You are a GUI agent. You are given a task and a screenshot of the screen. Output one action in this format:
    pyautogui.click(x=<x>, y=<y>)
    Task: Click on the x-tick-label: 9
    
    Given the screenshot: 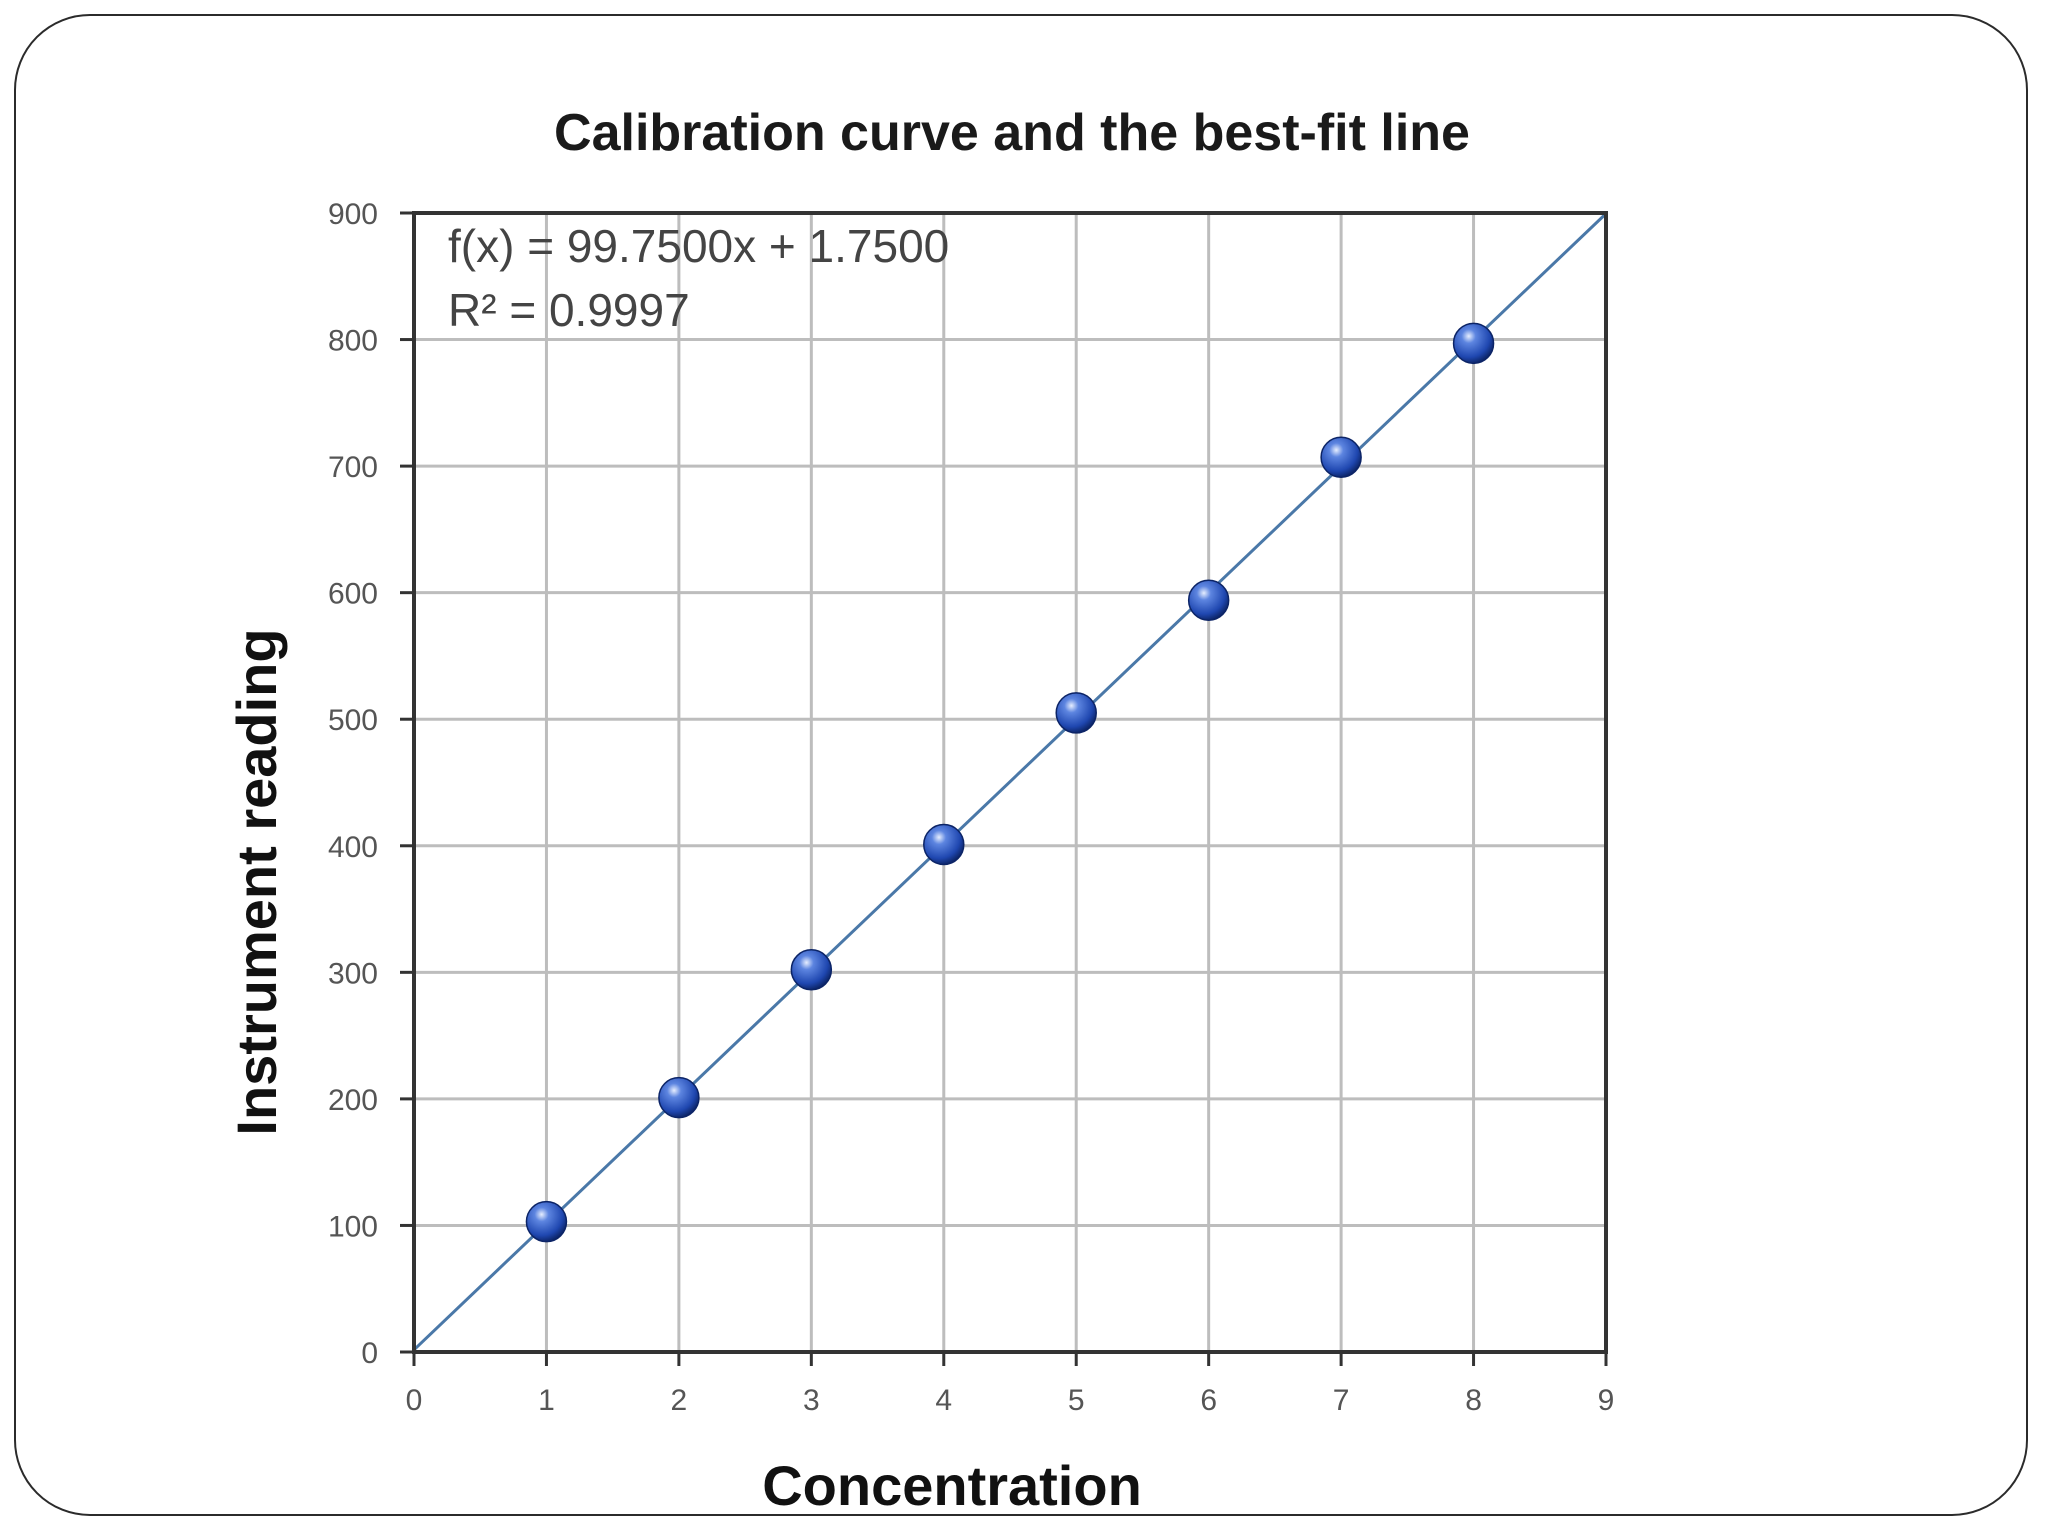 What is the action you would take?
    pyautogui.click(x=1606, y=1400)
    